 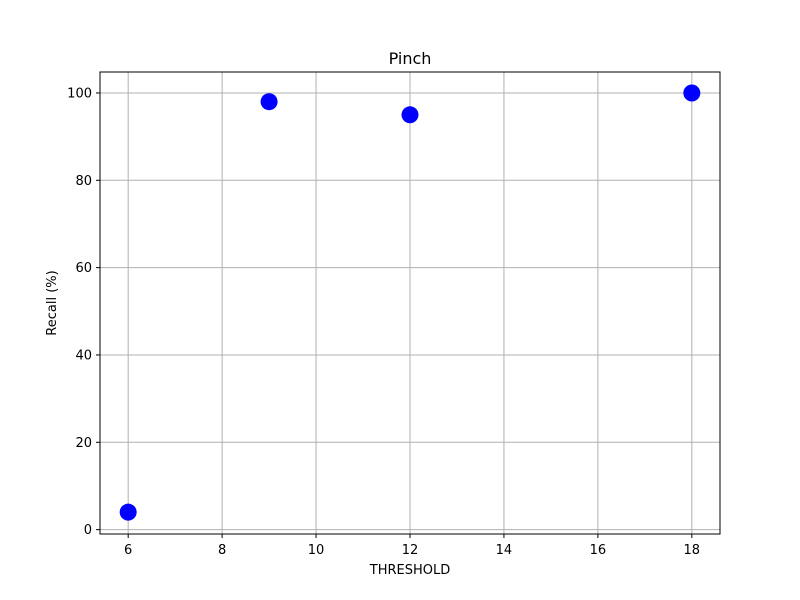 I want to click on x-axis-ticks: 6 8 10 12 14 16 18, so click(x=412, y=546).